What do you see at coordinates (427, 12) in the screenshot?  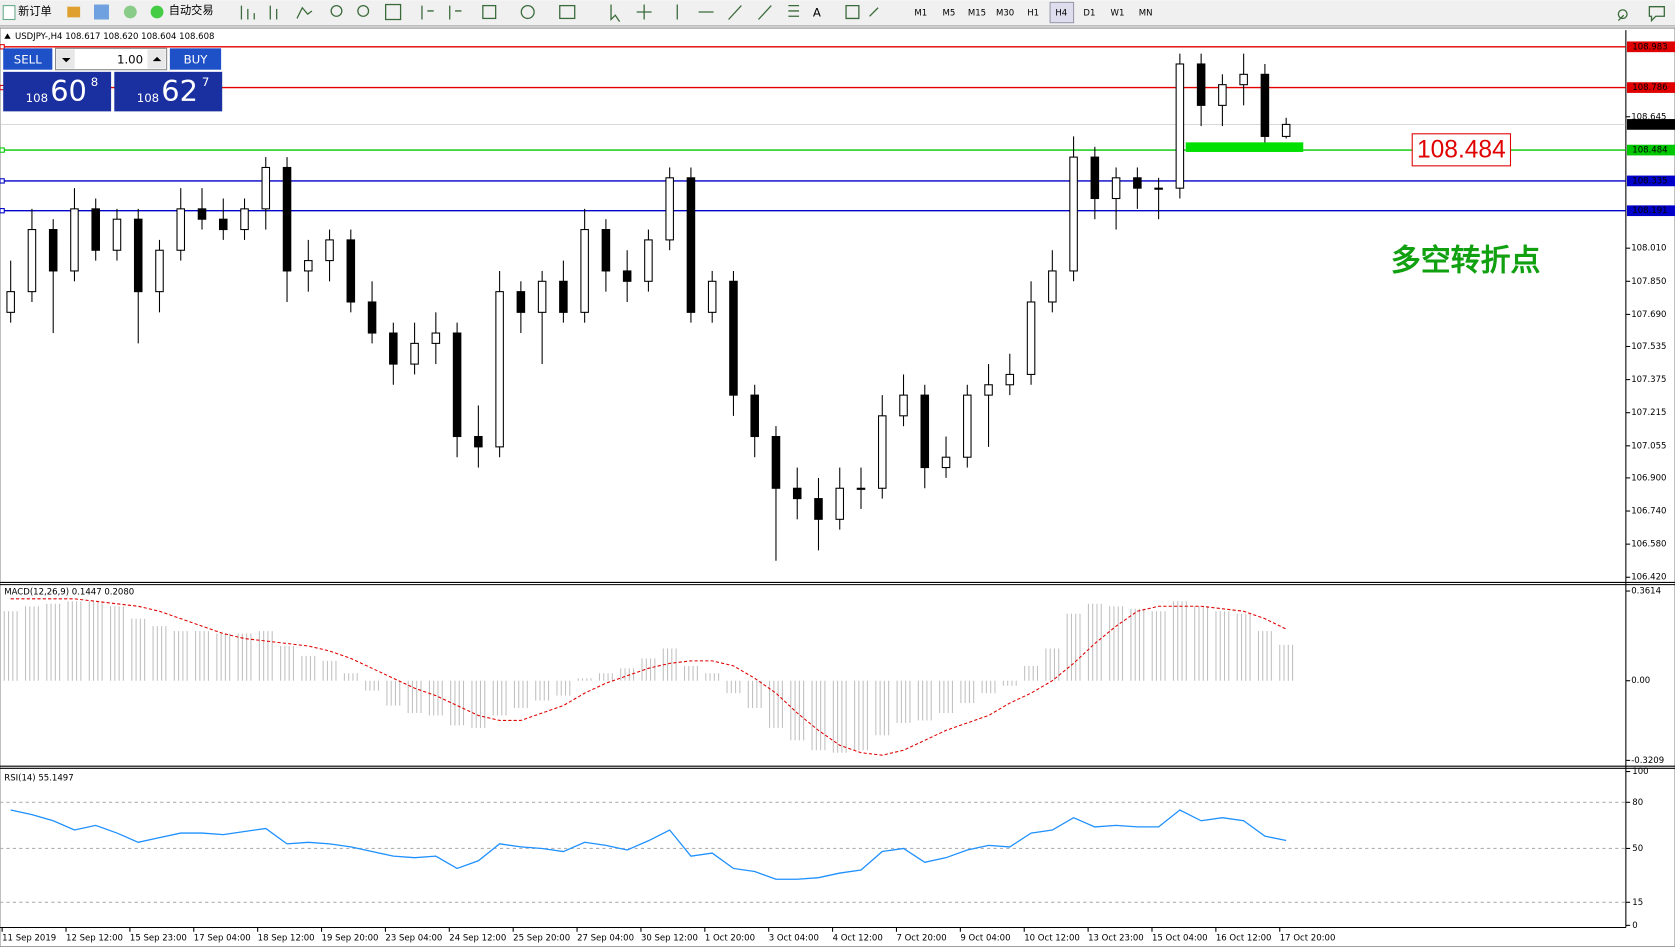 I see `scroll-icon` at bounding box center [427, 12].